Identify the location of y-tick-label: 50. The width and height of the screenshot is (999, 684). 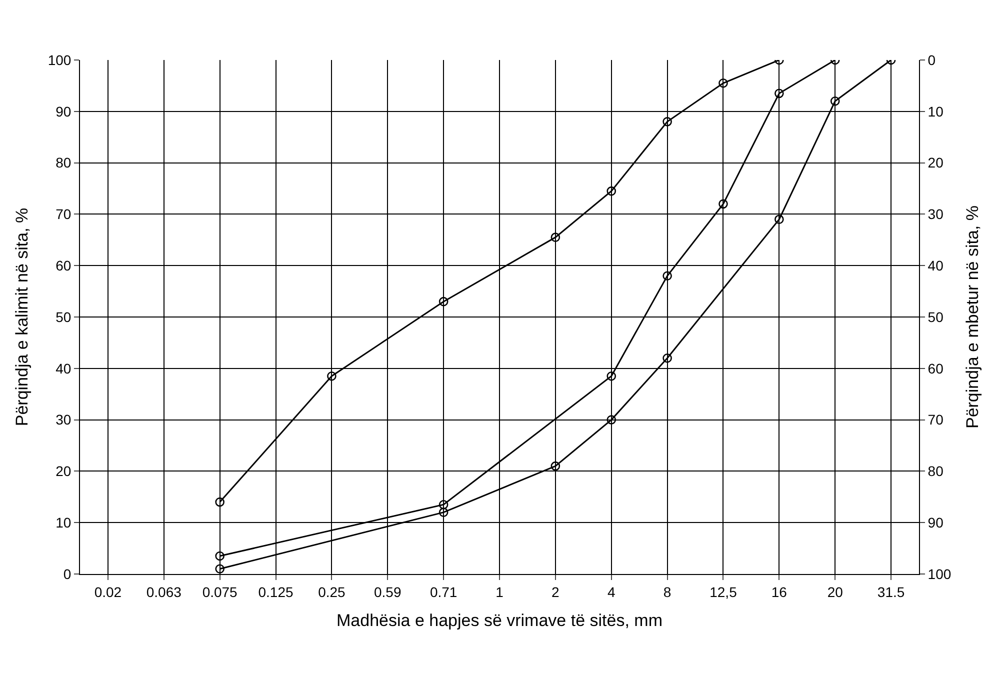
(64, 316).